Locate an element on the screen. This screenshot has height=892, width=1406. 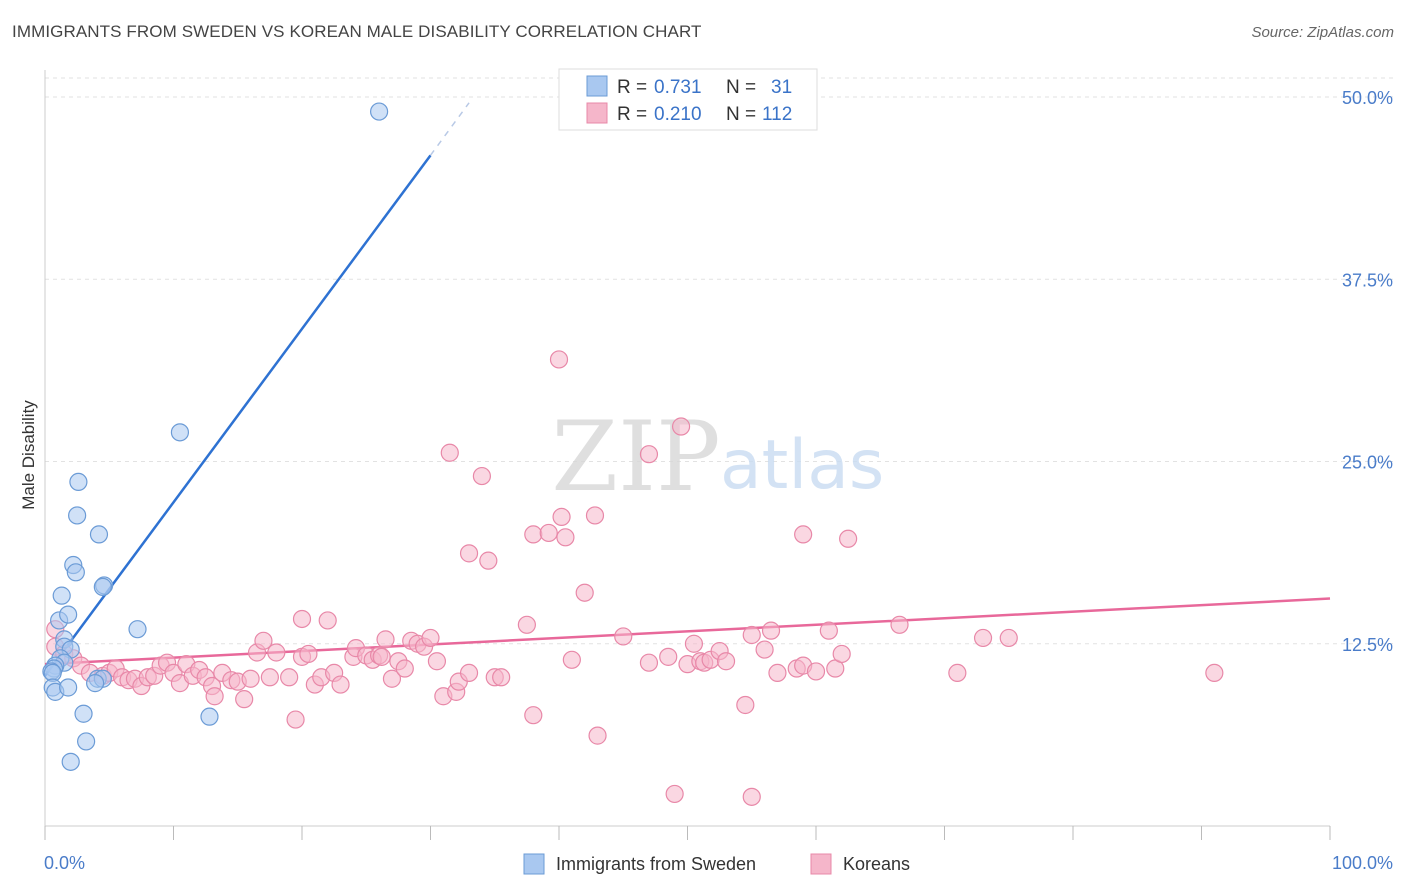
bottom-legend-swatch-koreans is located at coordinates (821, 864).